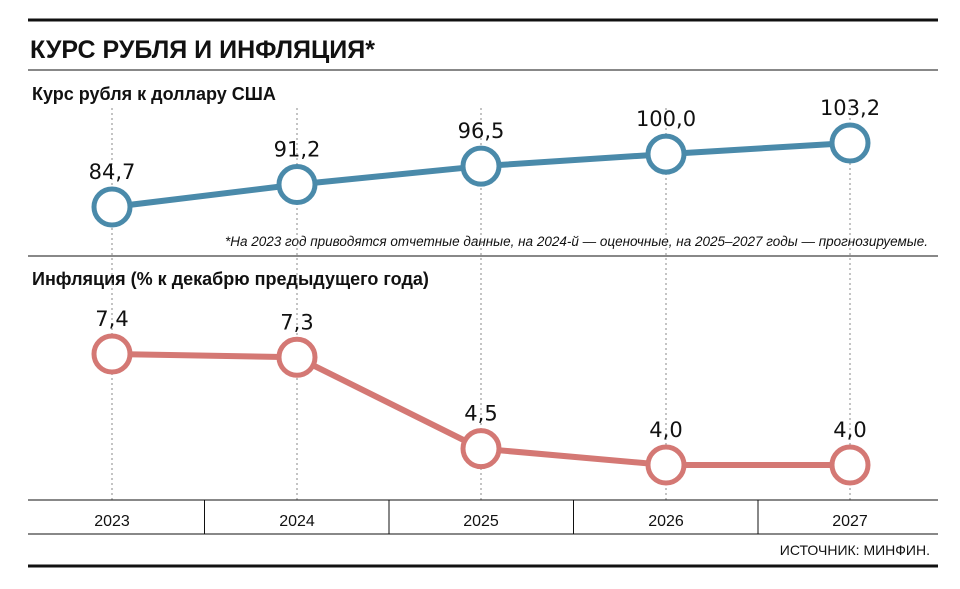 Image resolution: width=960 pixels, height=589 pixels. I want to click on inflation-point-2026, so click(666, 465).